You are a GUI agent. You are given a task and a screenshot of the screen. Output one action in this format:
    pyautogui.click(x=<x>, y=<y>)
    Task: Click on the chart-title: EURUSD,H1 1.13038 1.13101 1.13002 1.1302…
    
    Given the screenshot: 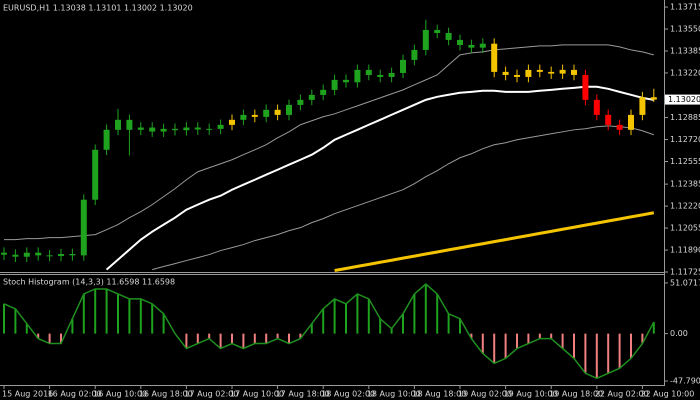 What is the action you would take?
    pyautogui.click(x=98, y=8)
    